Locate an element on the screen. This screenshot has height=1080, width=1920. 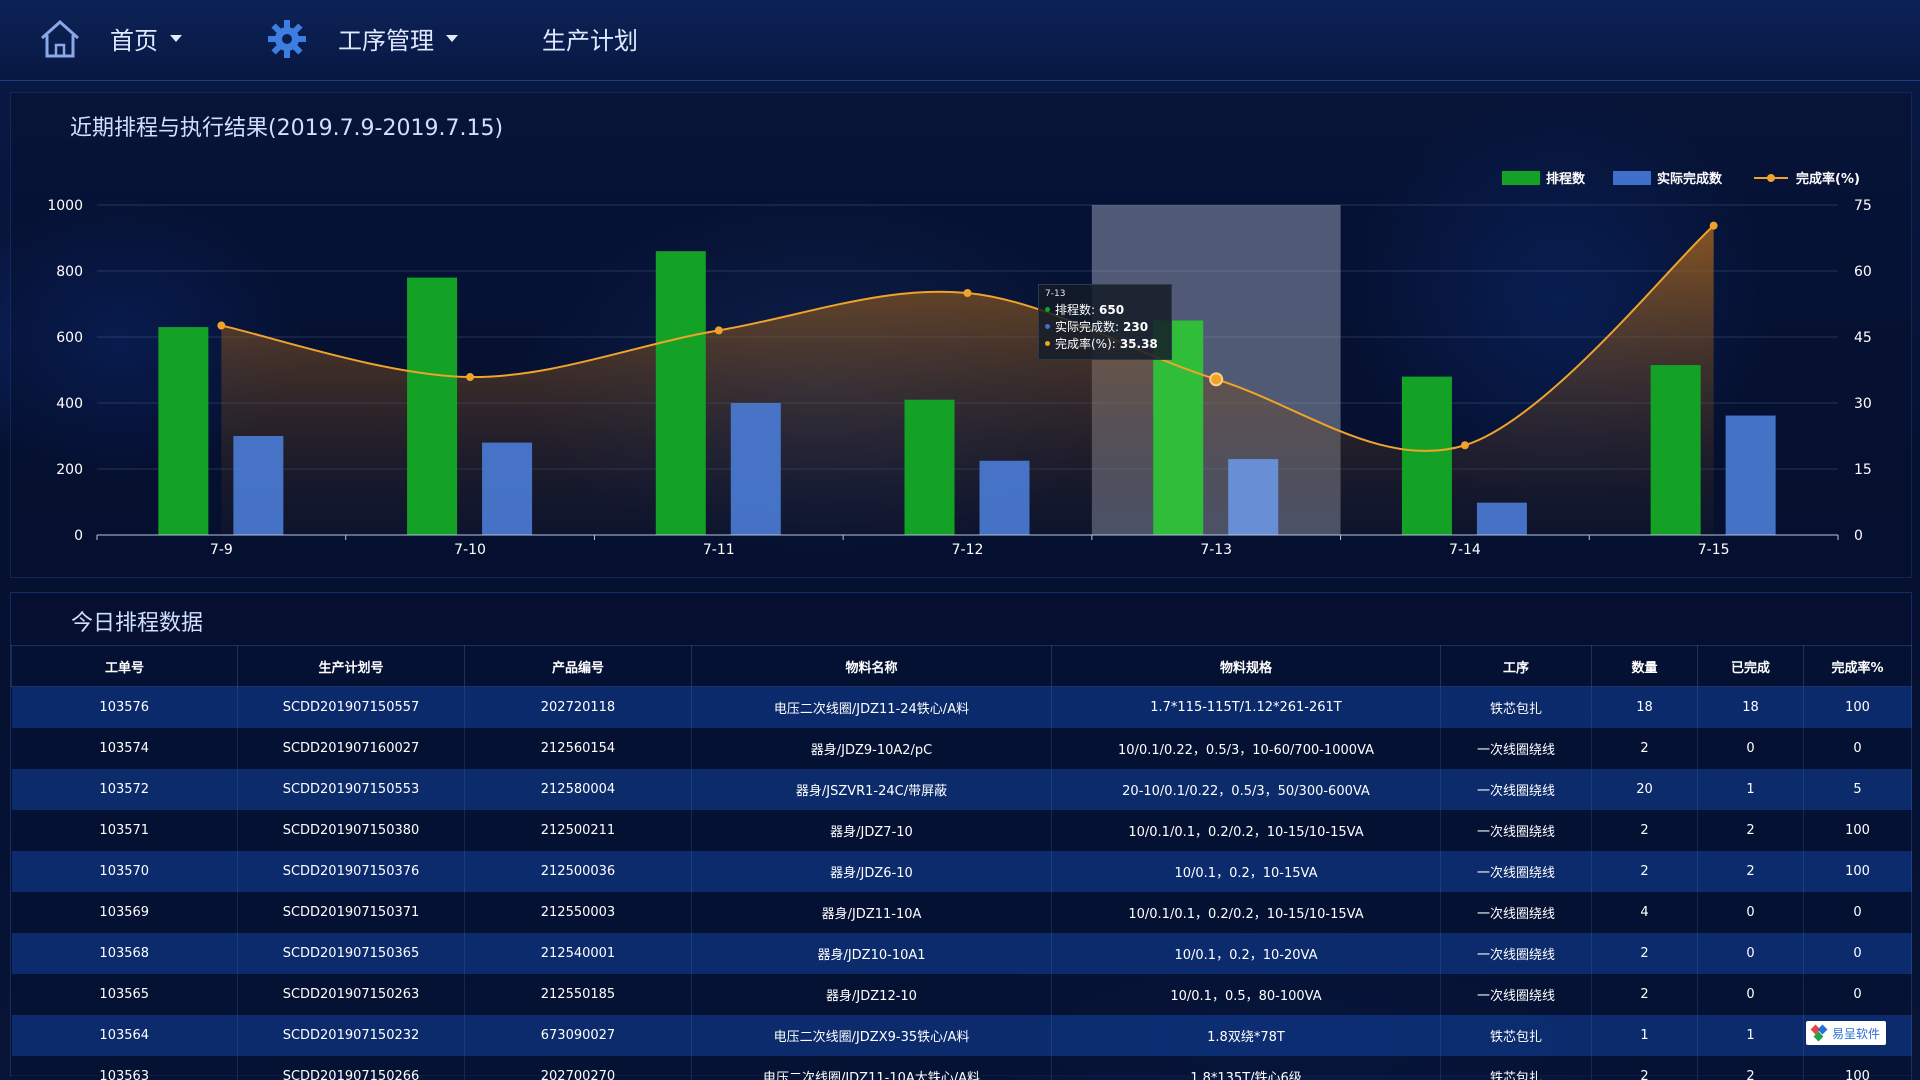
column-header: 工单号 is located at coordinates (124, 666).